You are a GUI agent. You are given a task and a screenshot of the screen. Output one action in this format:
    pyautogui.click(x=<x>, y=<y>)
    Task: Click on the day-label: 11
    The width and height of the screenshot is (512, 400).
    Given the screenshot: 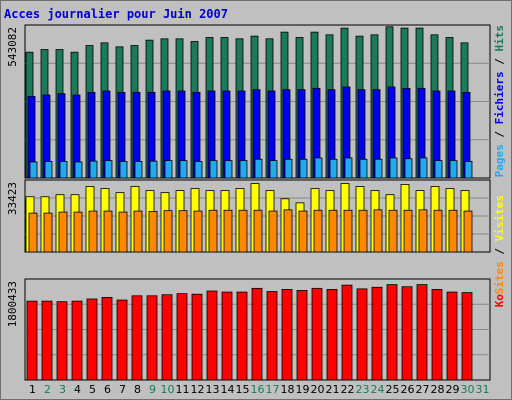 What is the action you would take?
    pyautogui.click(x=183, y=389)
    